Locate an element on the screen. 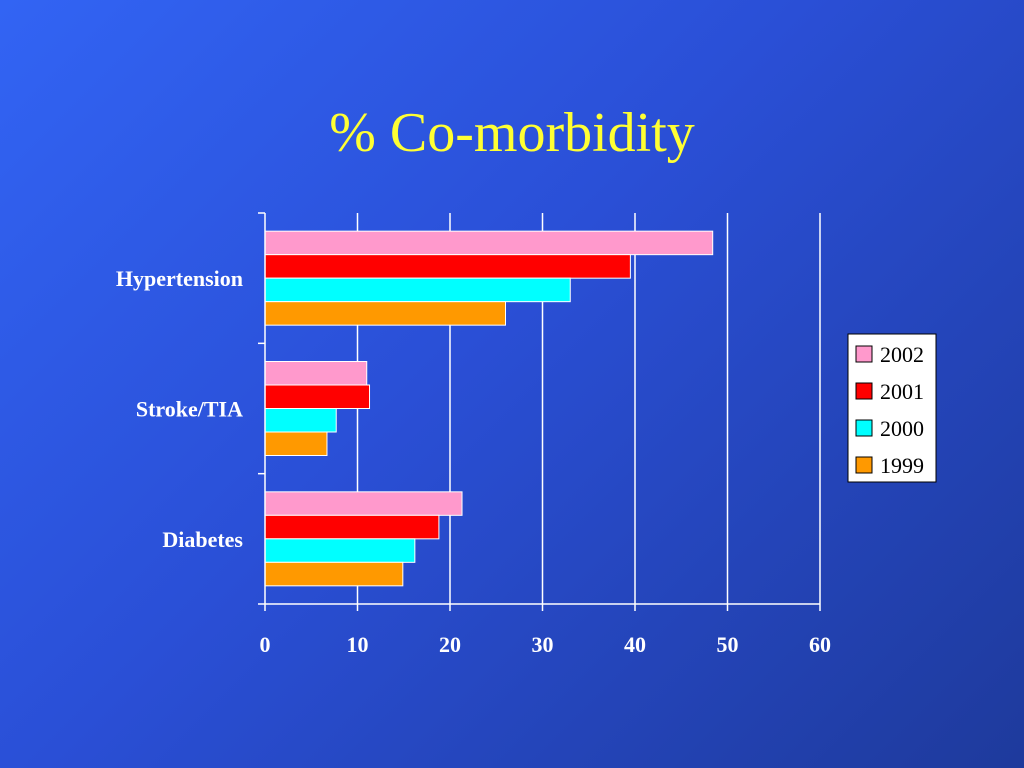 The height and width of the screenshot is (768, 1024). bar-stroke-tia-2002 is located at coordinates (316, 373).